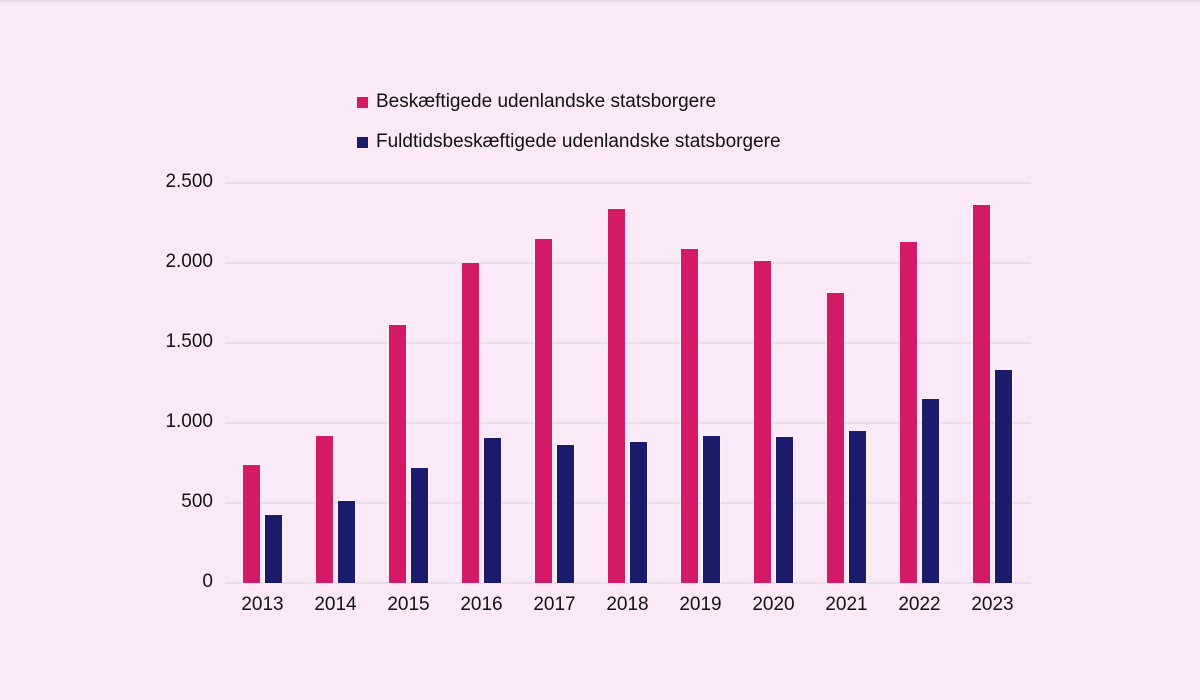 The height and width of the screenshot is (700, 1200). What do you see at coordinates (773, 383) in the screenshot?
I see `bar-group-2020` at bounding box center [773, 383].